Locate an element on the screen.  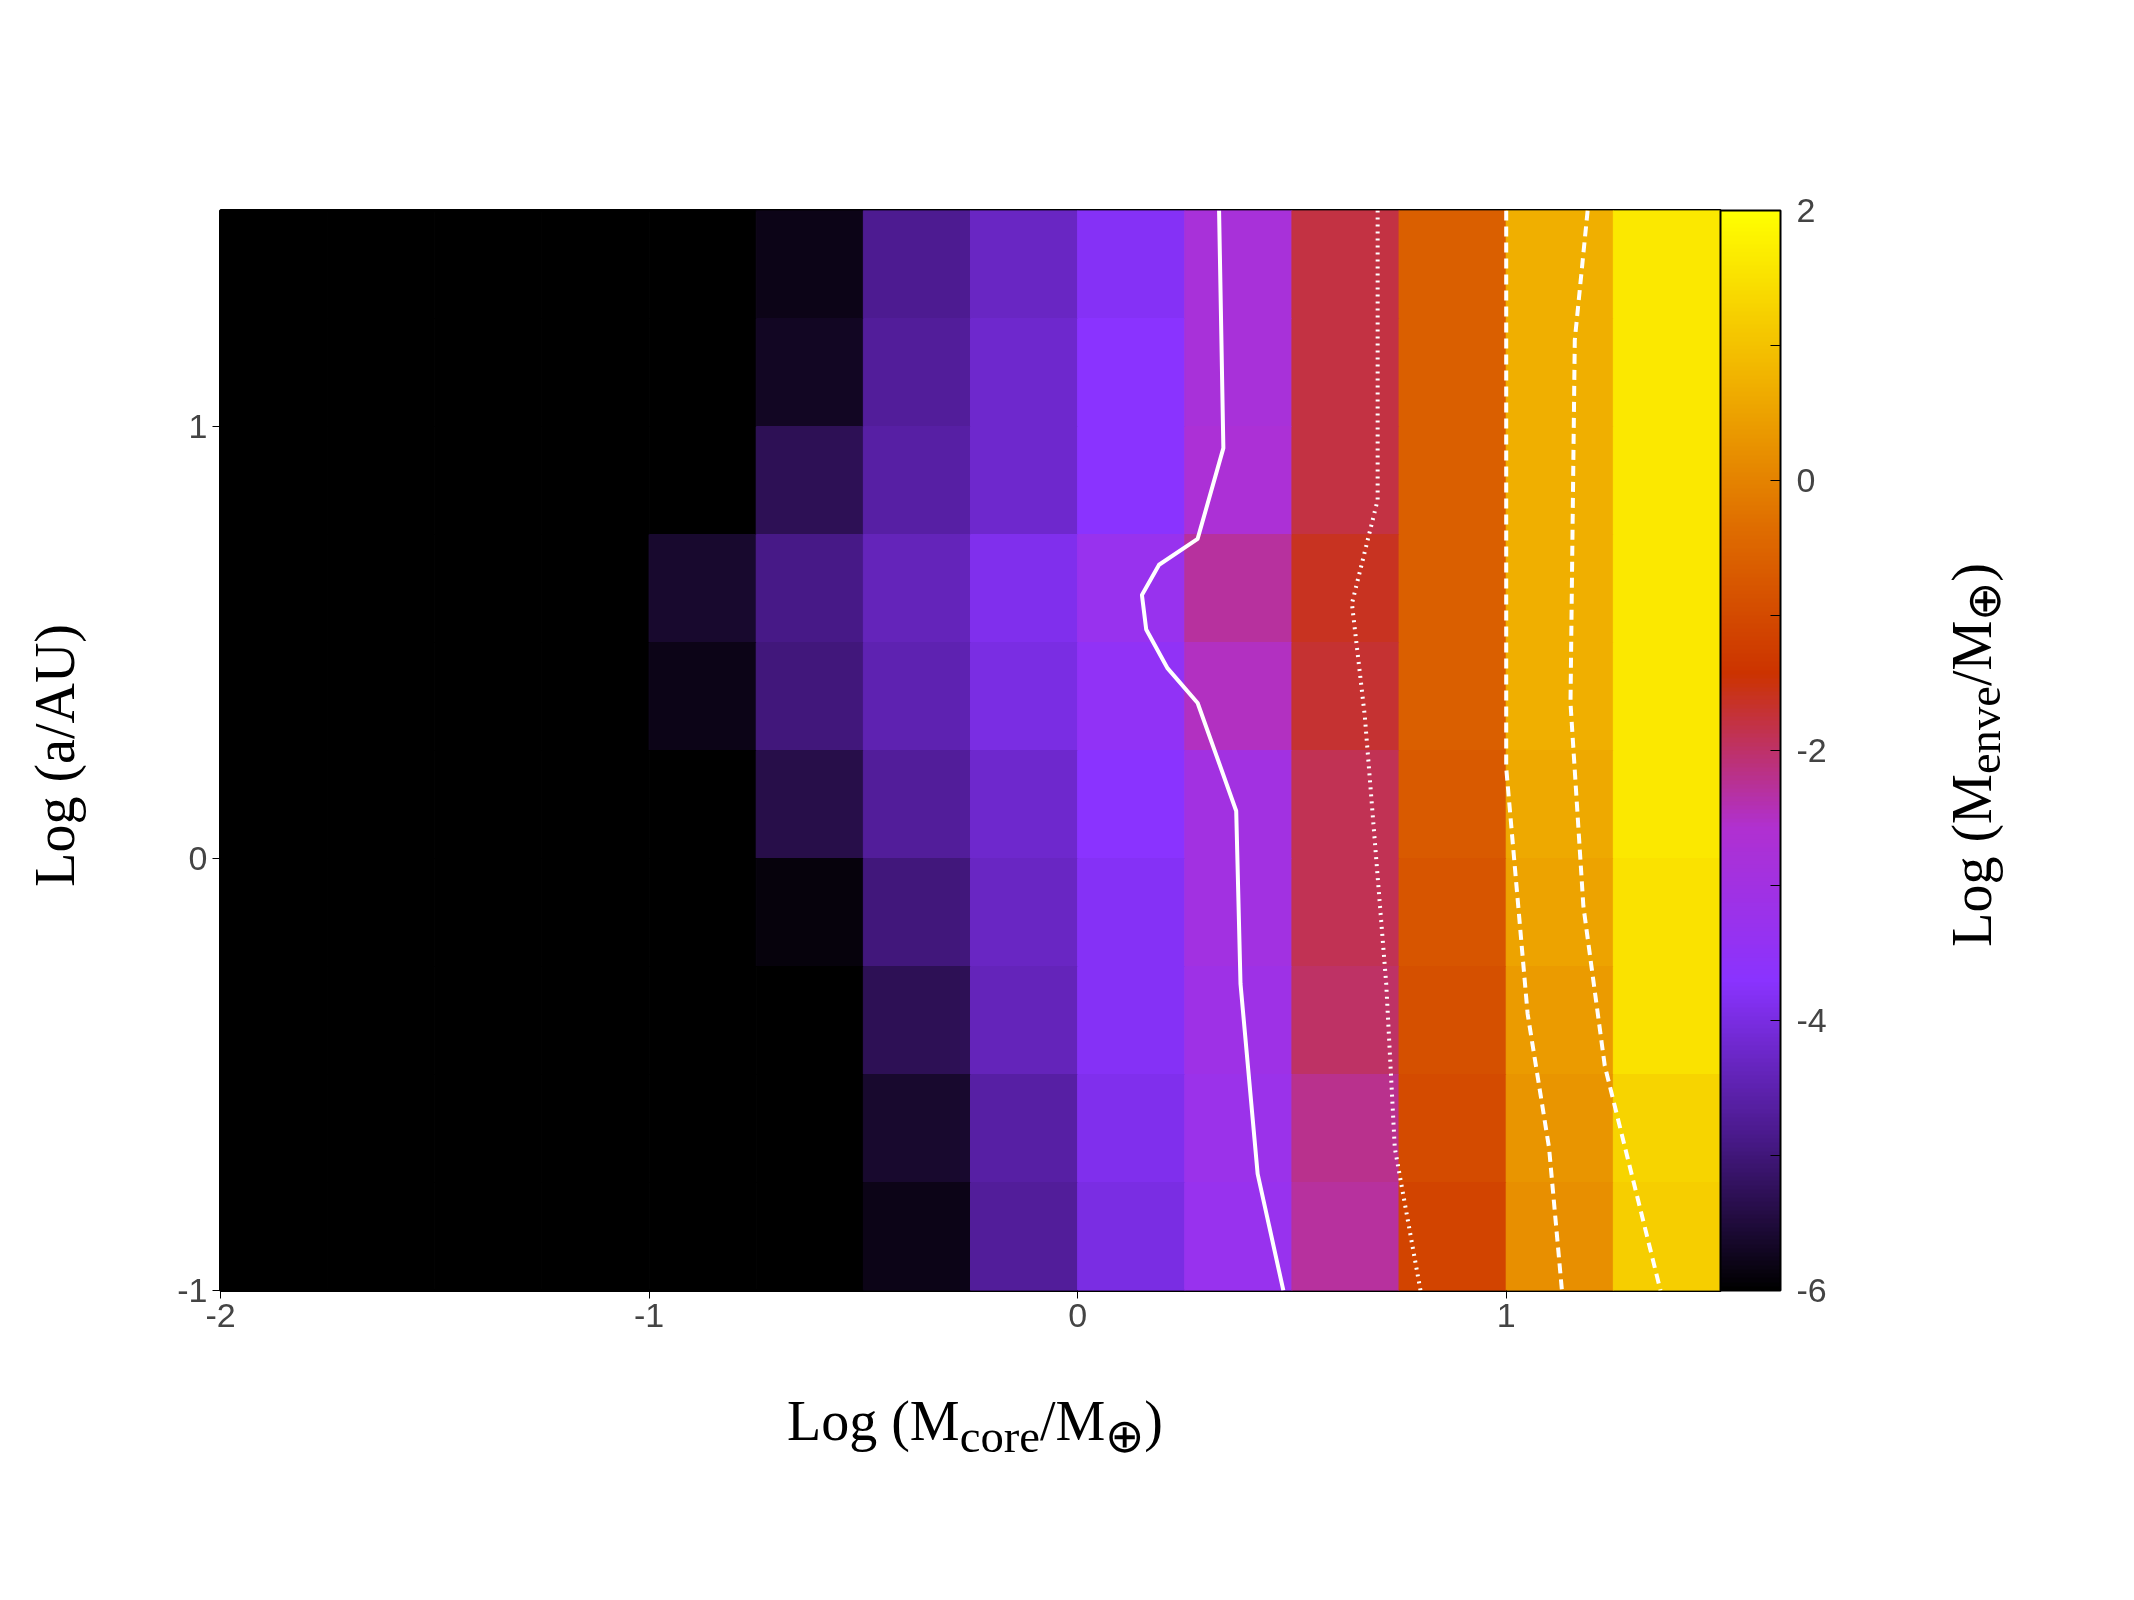
y-tick-label: -1 is located at coordinates (192, 1290).